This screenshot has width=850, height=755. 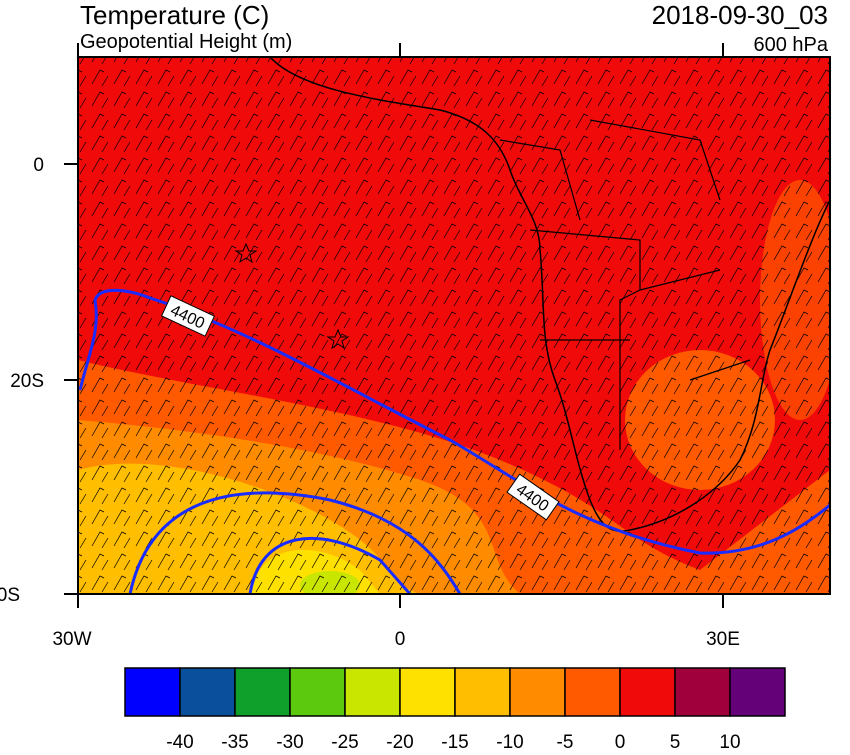 What do you see at coordinates (729, 741) in the screenshot?
I see `colorbar-label: 10` at bounding box center [729, 741].